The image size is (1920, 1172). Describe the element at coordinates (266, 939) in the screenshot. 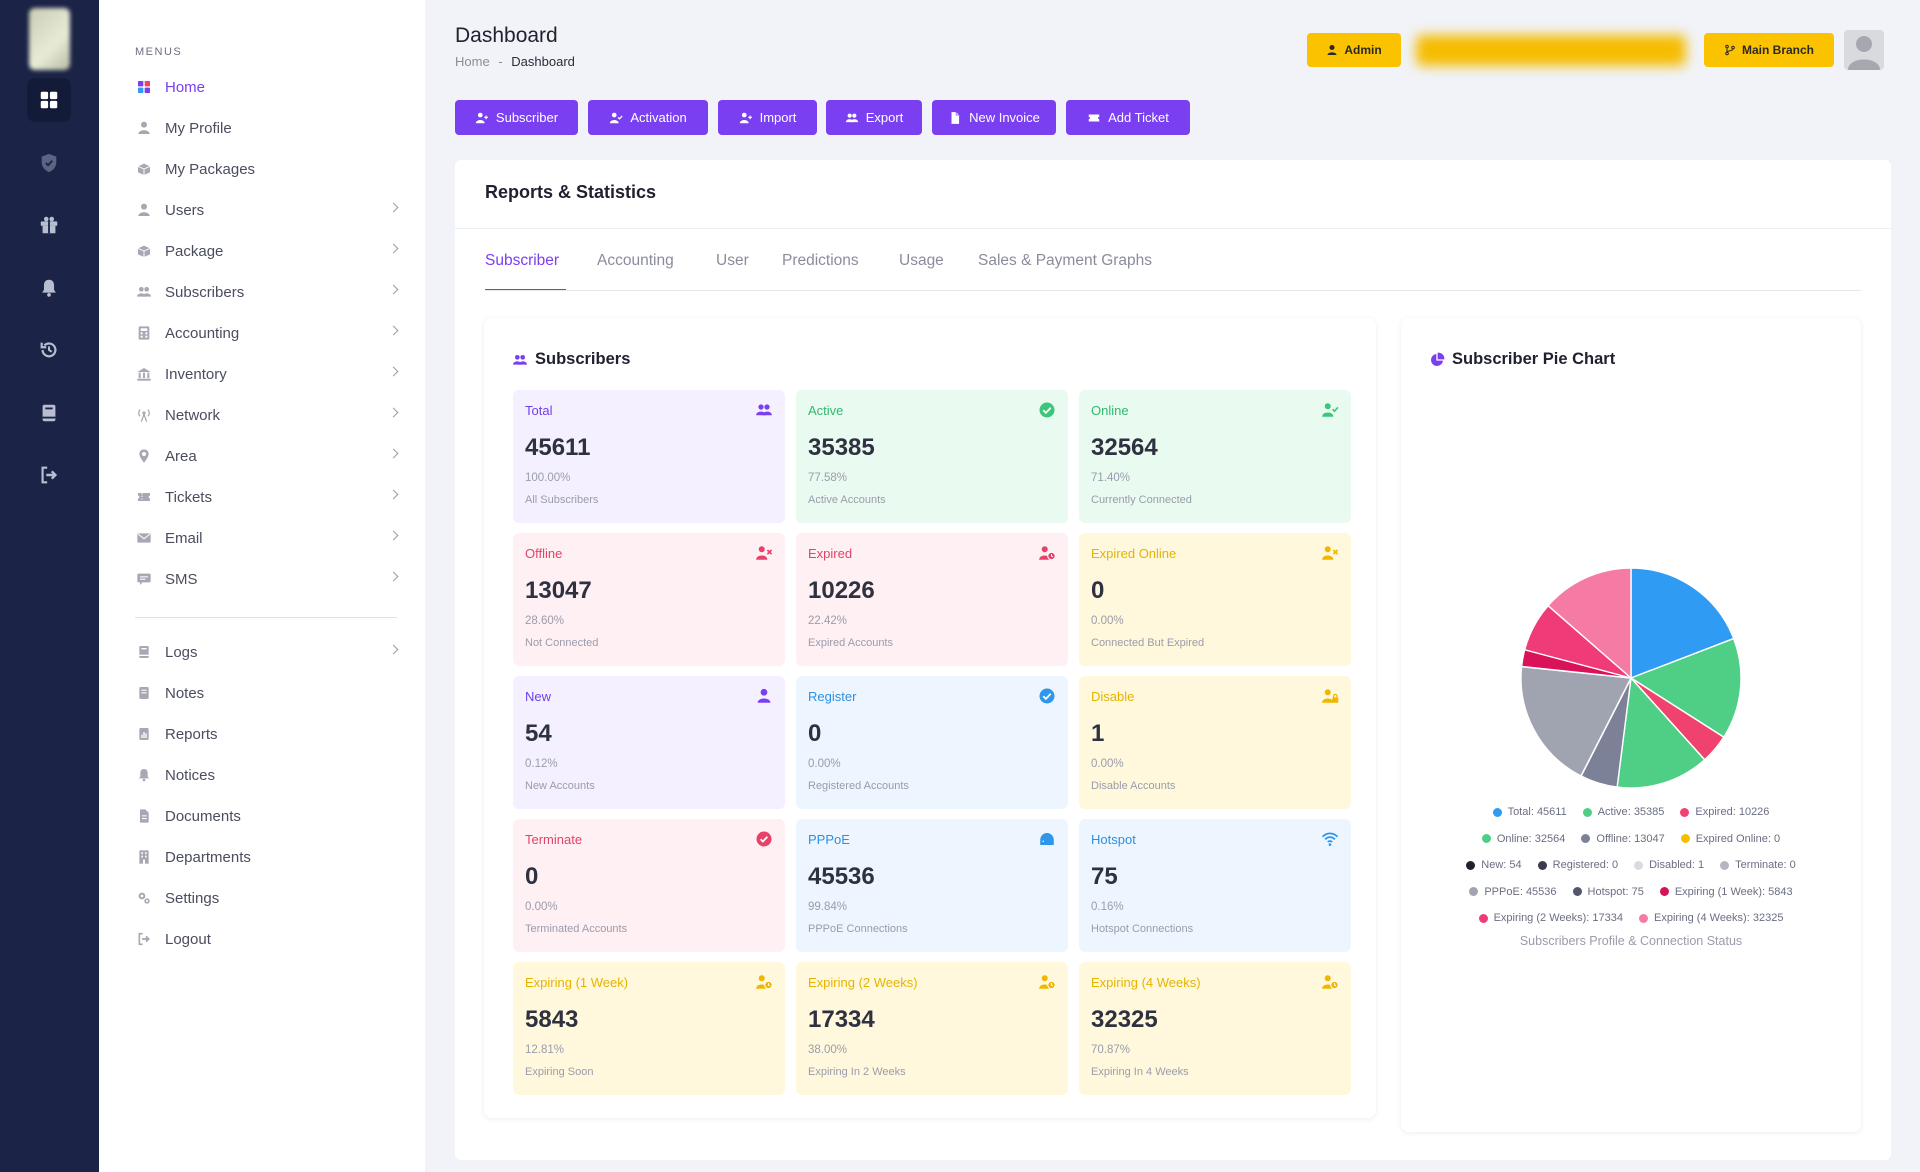

I see `sidebar-item-logout: Logout` at that location.